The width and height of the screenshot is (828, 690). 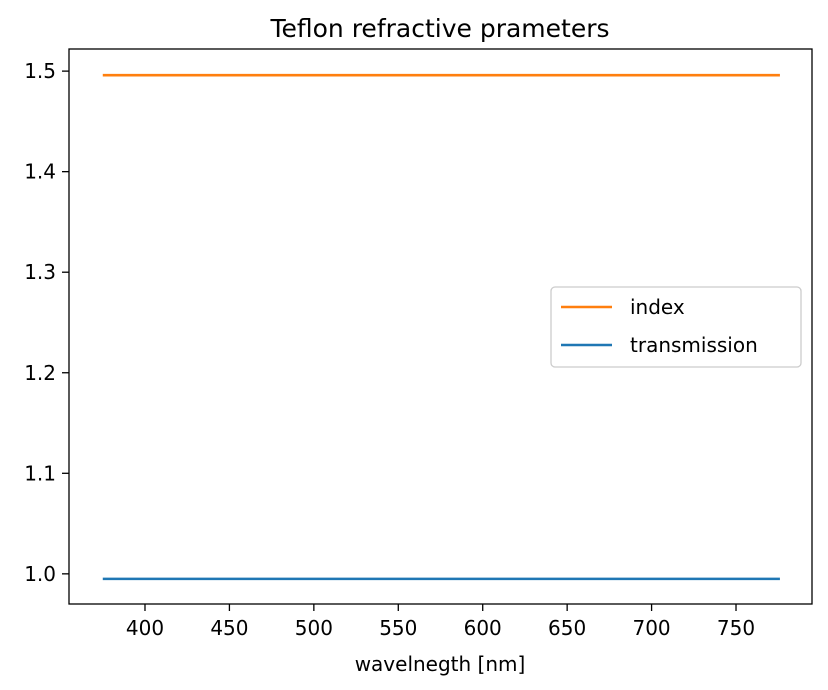 What do you see at coordinates (483, 628) in the screenshot?
I see `x-tick-label: 600` at bounding box center [483, 628].